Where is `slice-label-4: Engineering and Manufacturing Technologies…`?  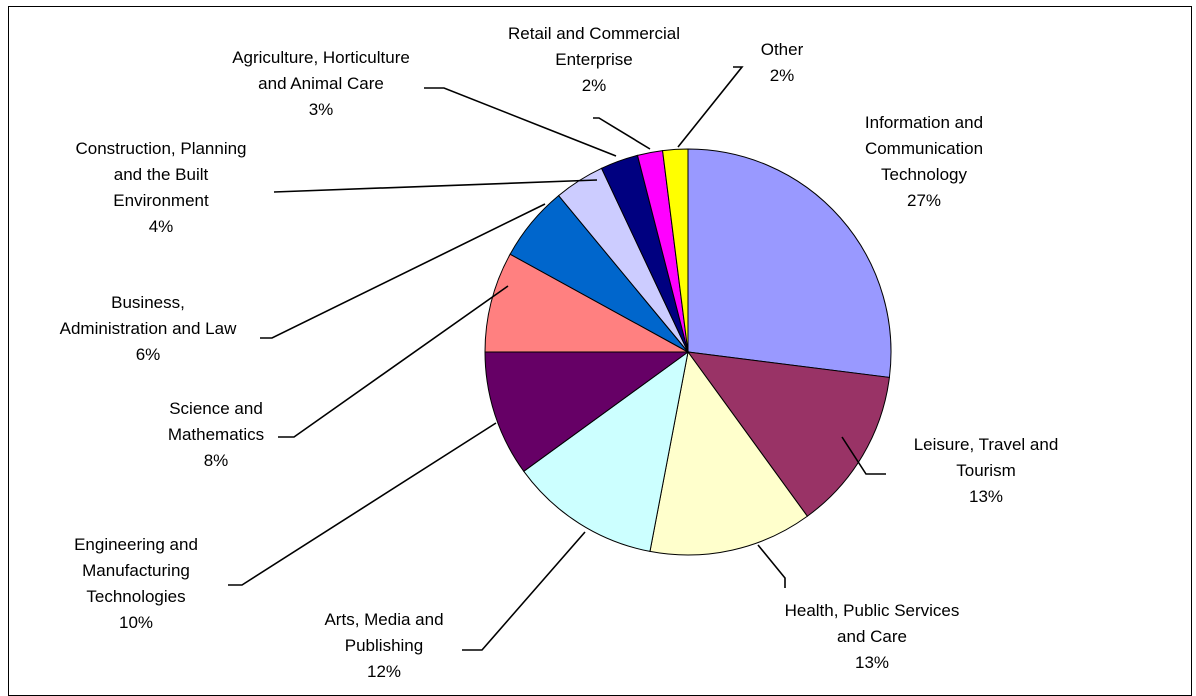
slice-label-4: Engineering and Manufacturing Technologies… is located at coordinates (136, 583).